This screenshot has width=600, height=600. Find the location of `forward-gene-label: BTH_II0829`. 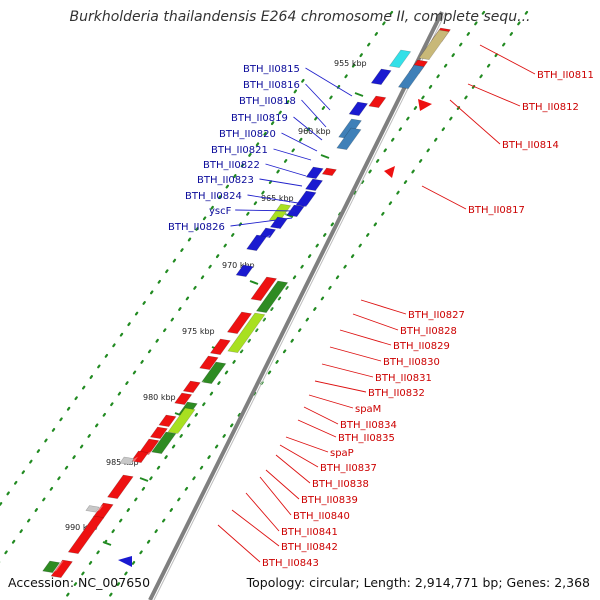

forward-gene-label: BTH_II0829 is located at coordinates (421, 346).